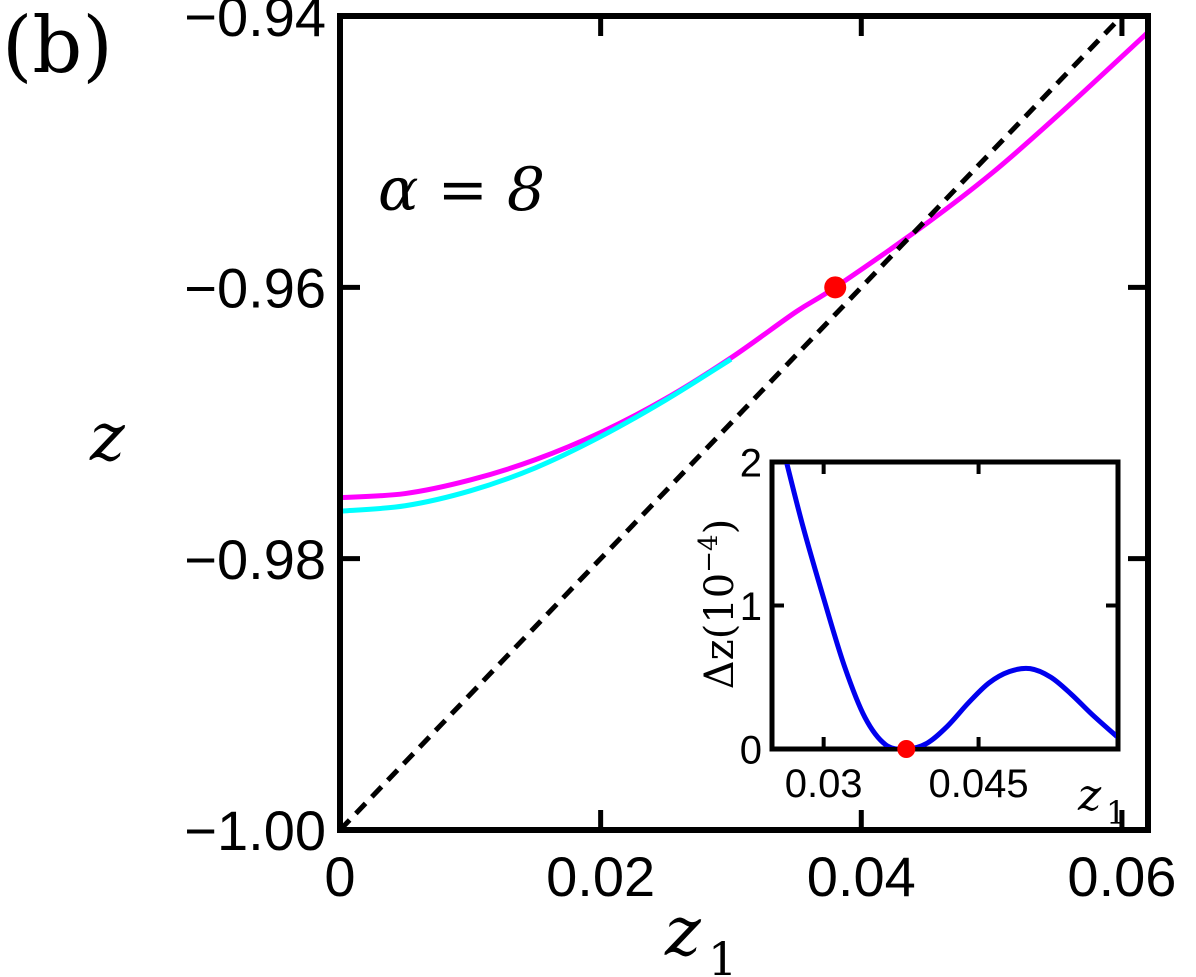 Image resolution: width=1196 pixels, height=977 pixels. I want to click on y-tick-label: −0.94, so click(255, 24).